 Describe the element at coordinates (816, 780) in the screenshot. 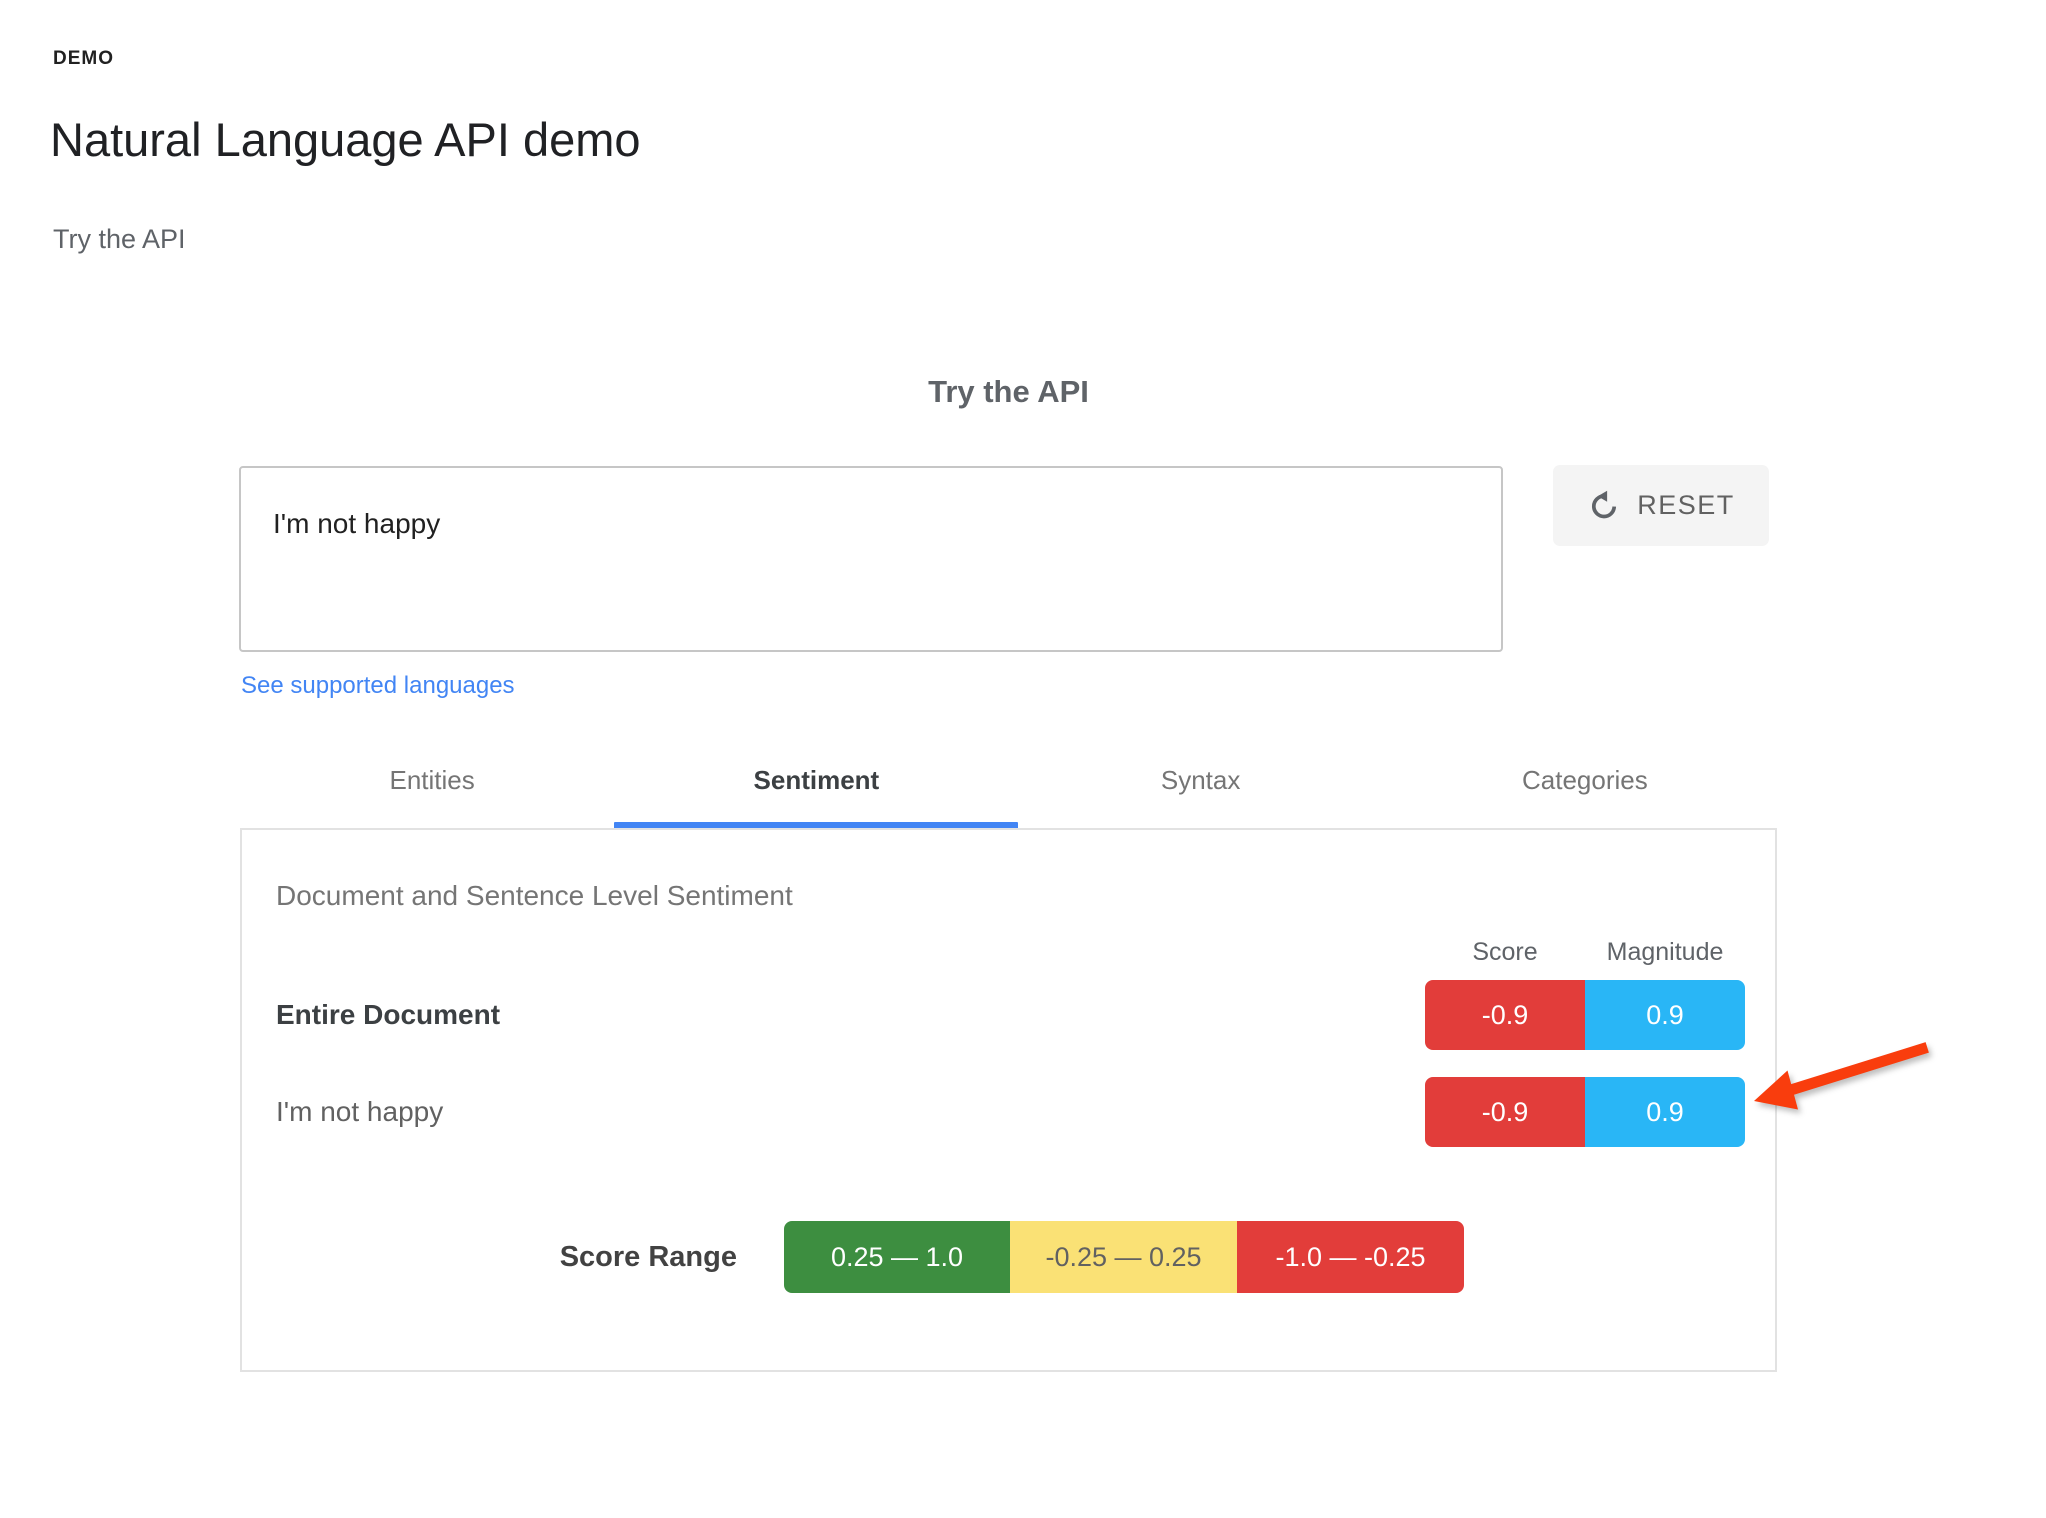

I see `tab-sentiment-label: Sentiment` at that location.